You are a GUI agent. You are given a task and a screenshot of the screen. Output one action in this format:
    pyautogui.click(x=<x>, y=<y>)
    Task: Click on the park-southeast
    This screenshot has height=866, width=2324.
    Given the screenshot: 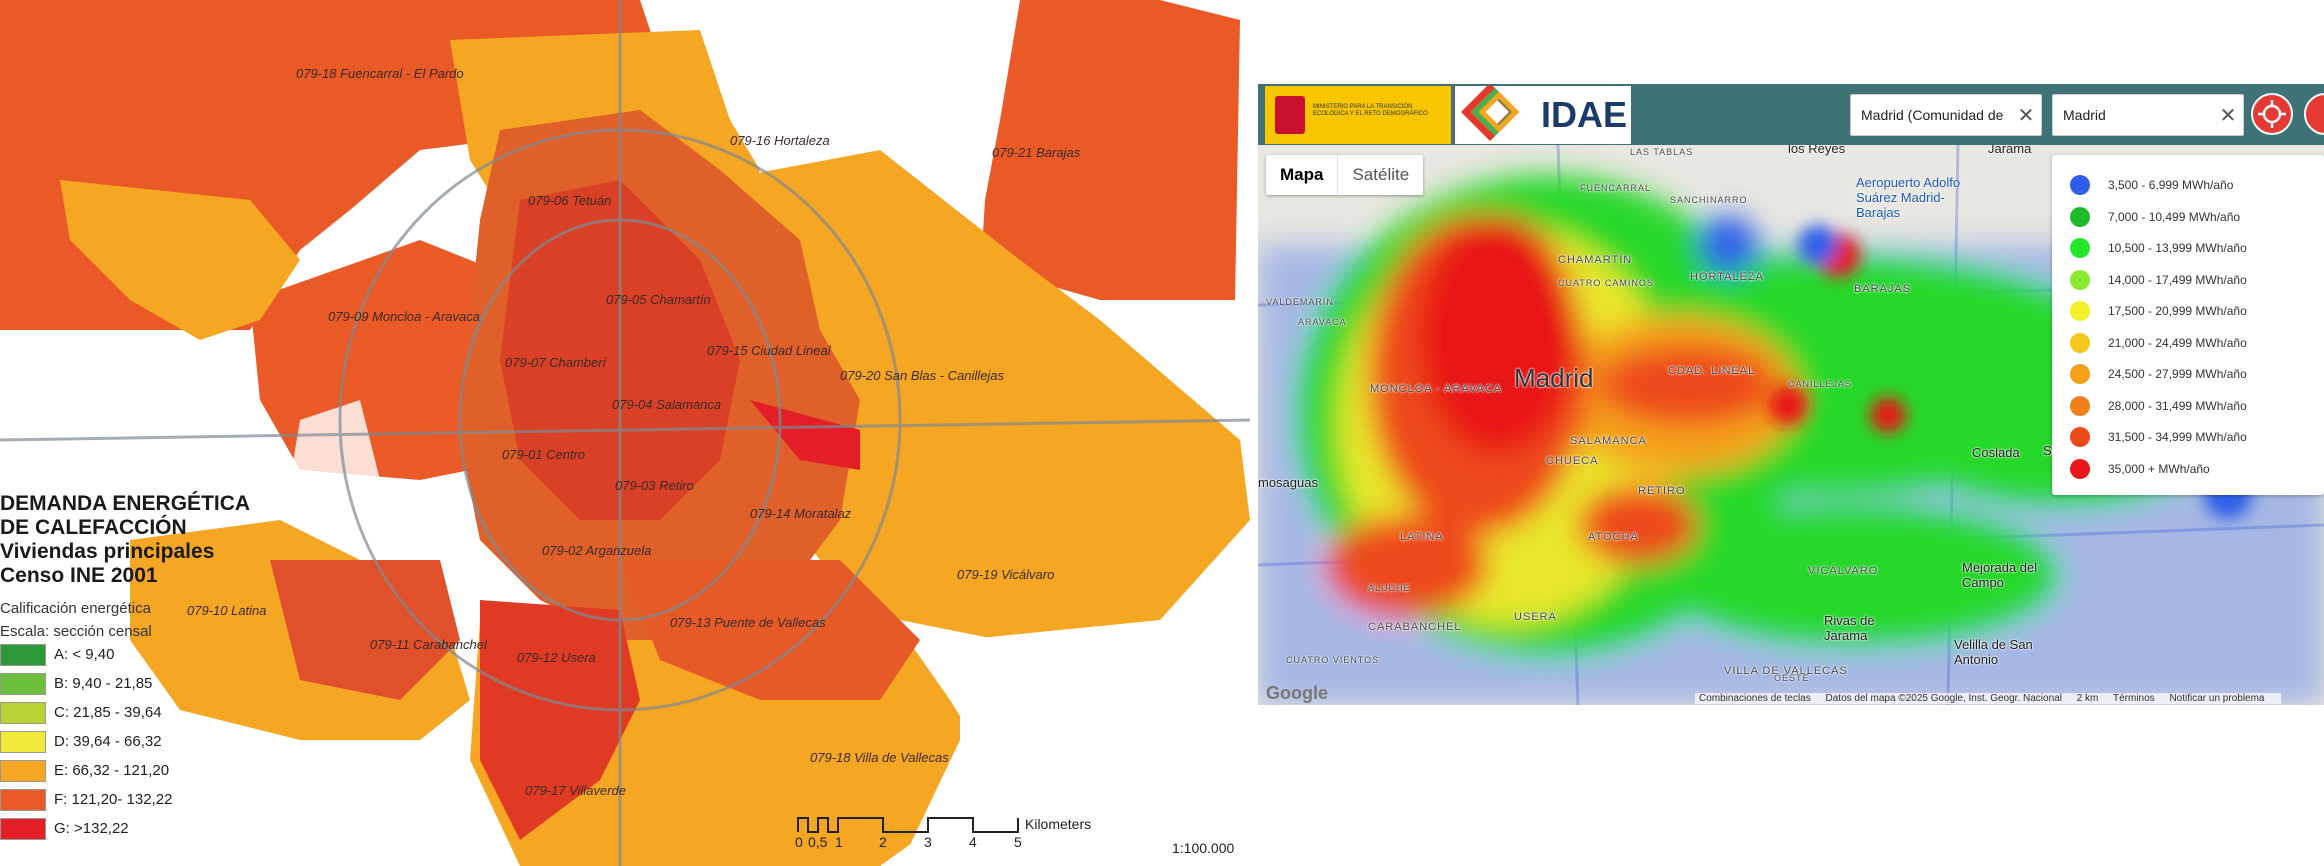 What is the action you would take?
    pyautogui.click(x=1075, y=743)
    